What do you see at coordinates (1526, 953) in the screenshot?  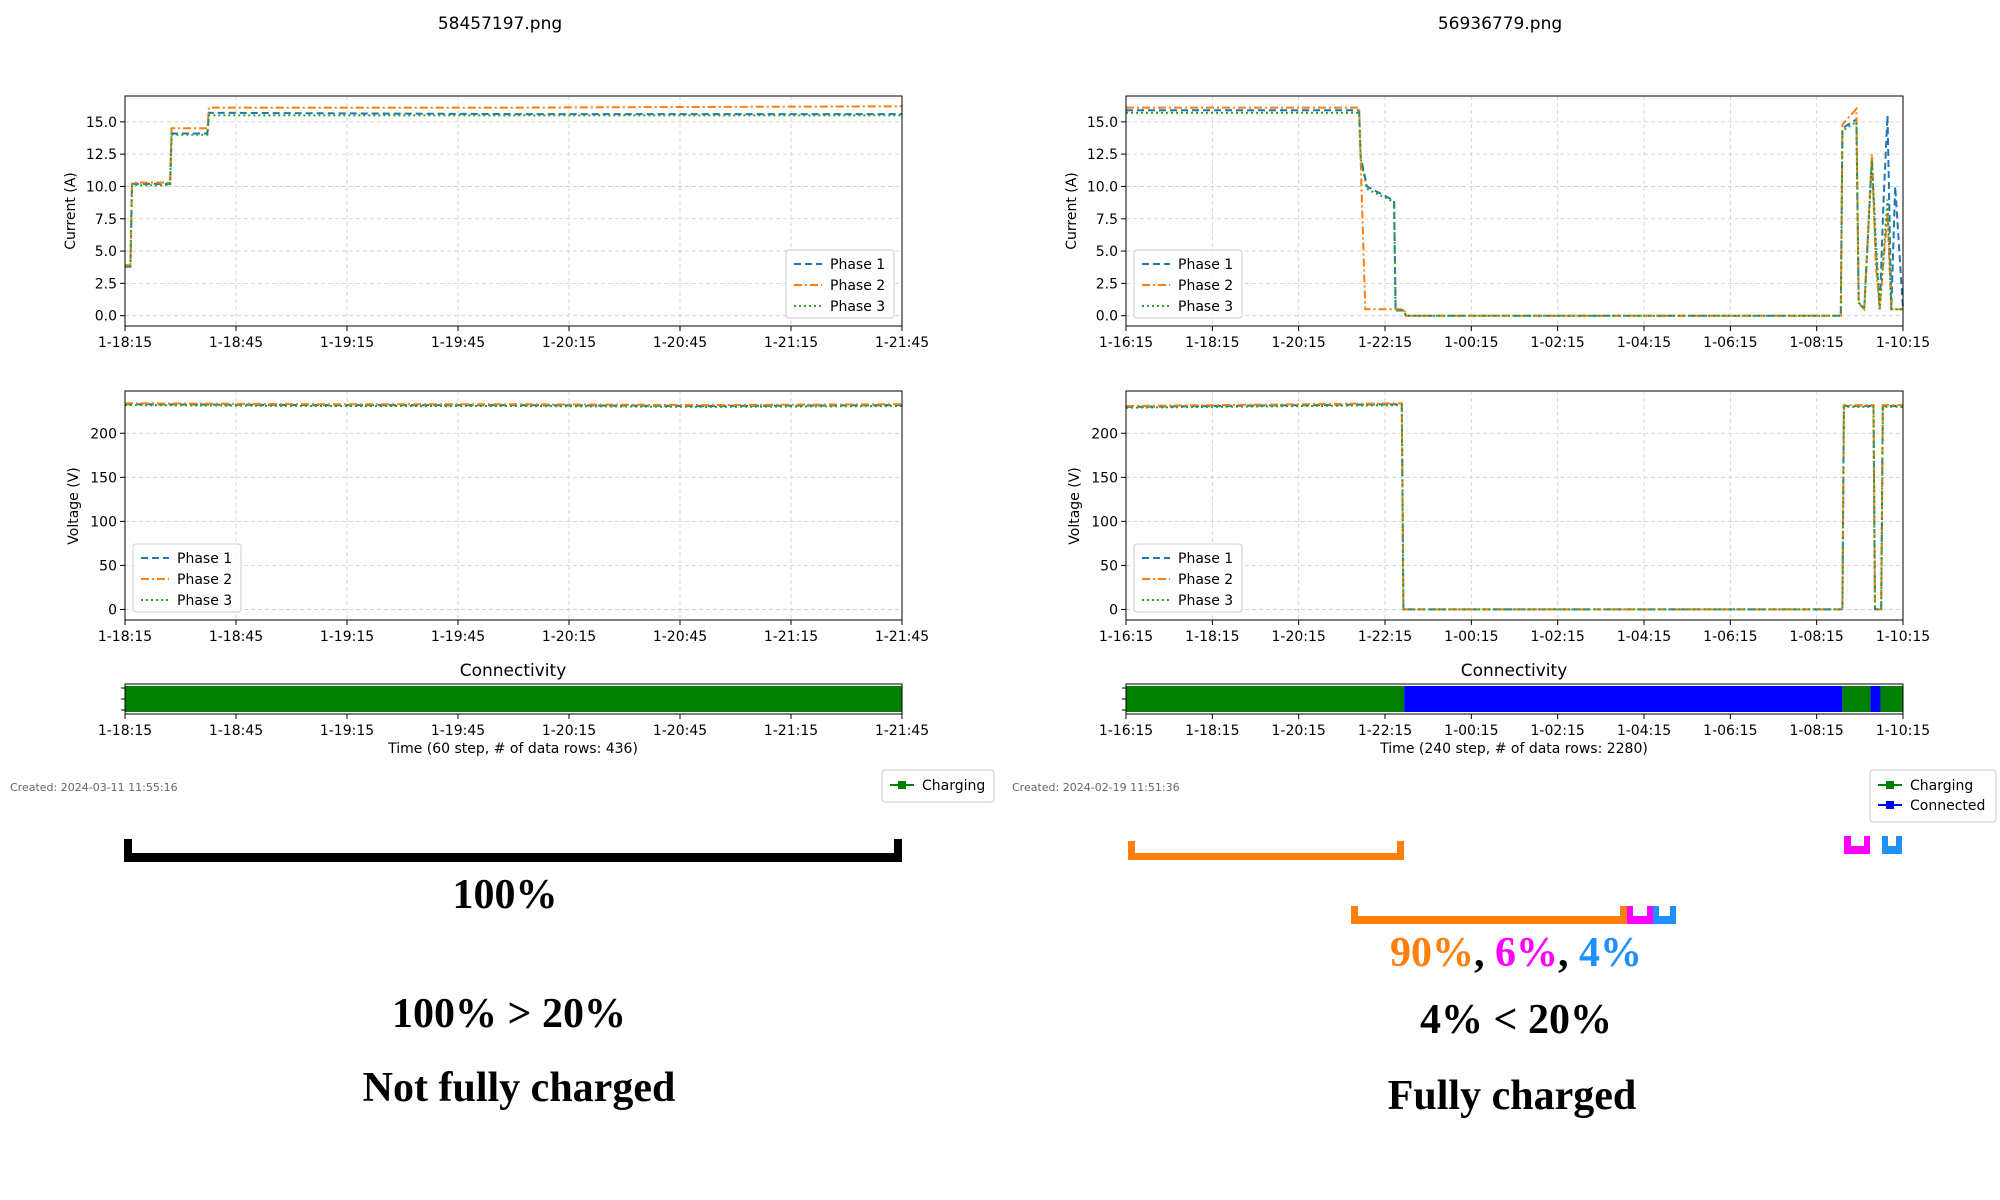 I see `percent-magenta: 6%` at bounding box center [1526, 953].